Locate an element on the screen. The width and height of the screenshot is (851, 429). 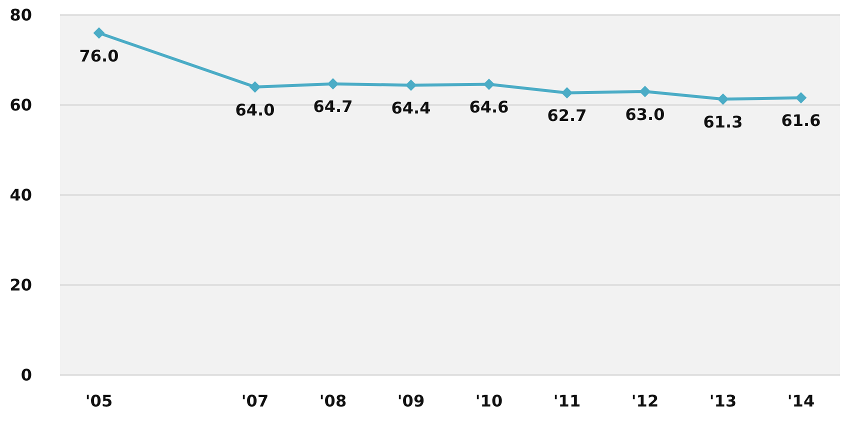
data-label: 63.0 is located at coordinates (645, 114).